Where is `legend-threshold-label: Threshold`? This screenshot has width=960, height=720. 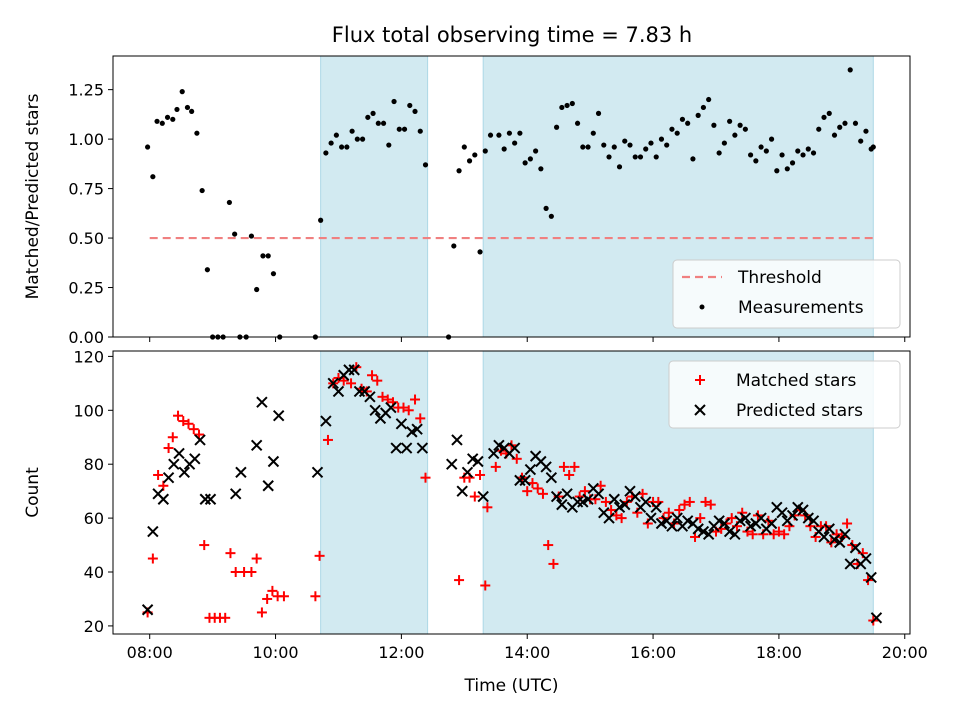
legend-threshold-label: Threshold is located at coordinates (779, 278).